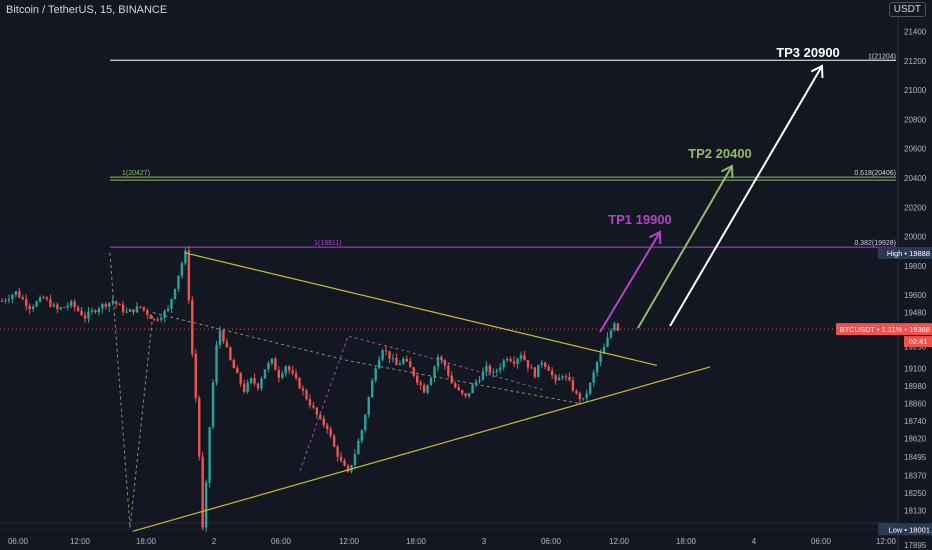  Describe the element at coordinates (918, 341) in the screenshot. I see `countdown-badge: 02:41` at that location.